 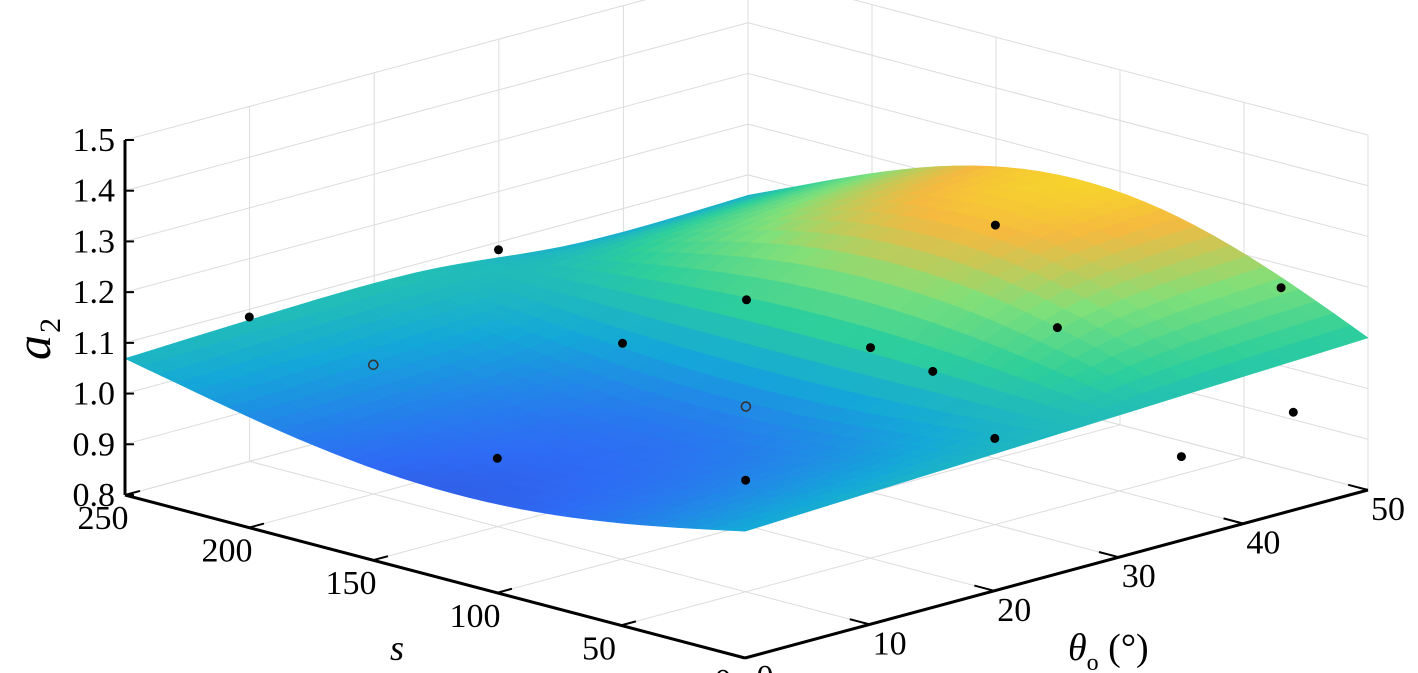 What do you see at coordinates (1077, 648) in the screenshot?
I see `x-axis-title-symbol: θ` at bounding box center [1077, 648].